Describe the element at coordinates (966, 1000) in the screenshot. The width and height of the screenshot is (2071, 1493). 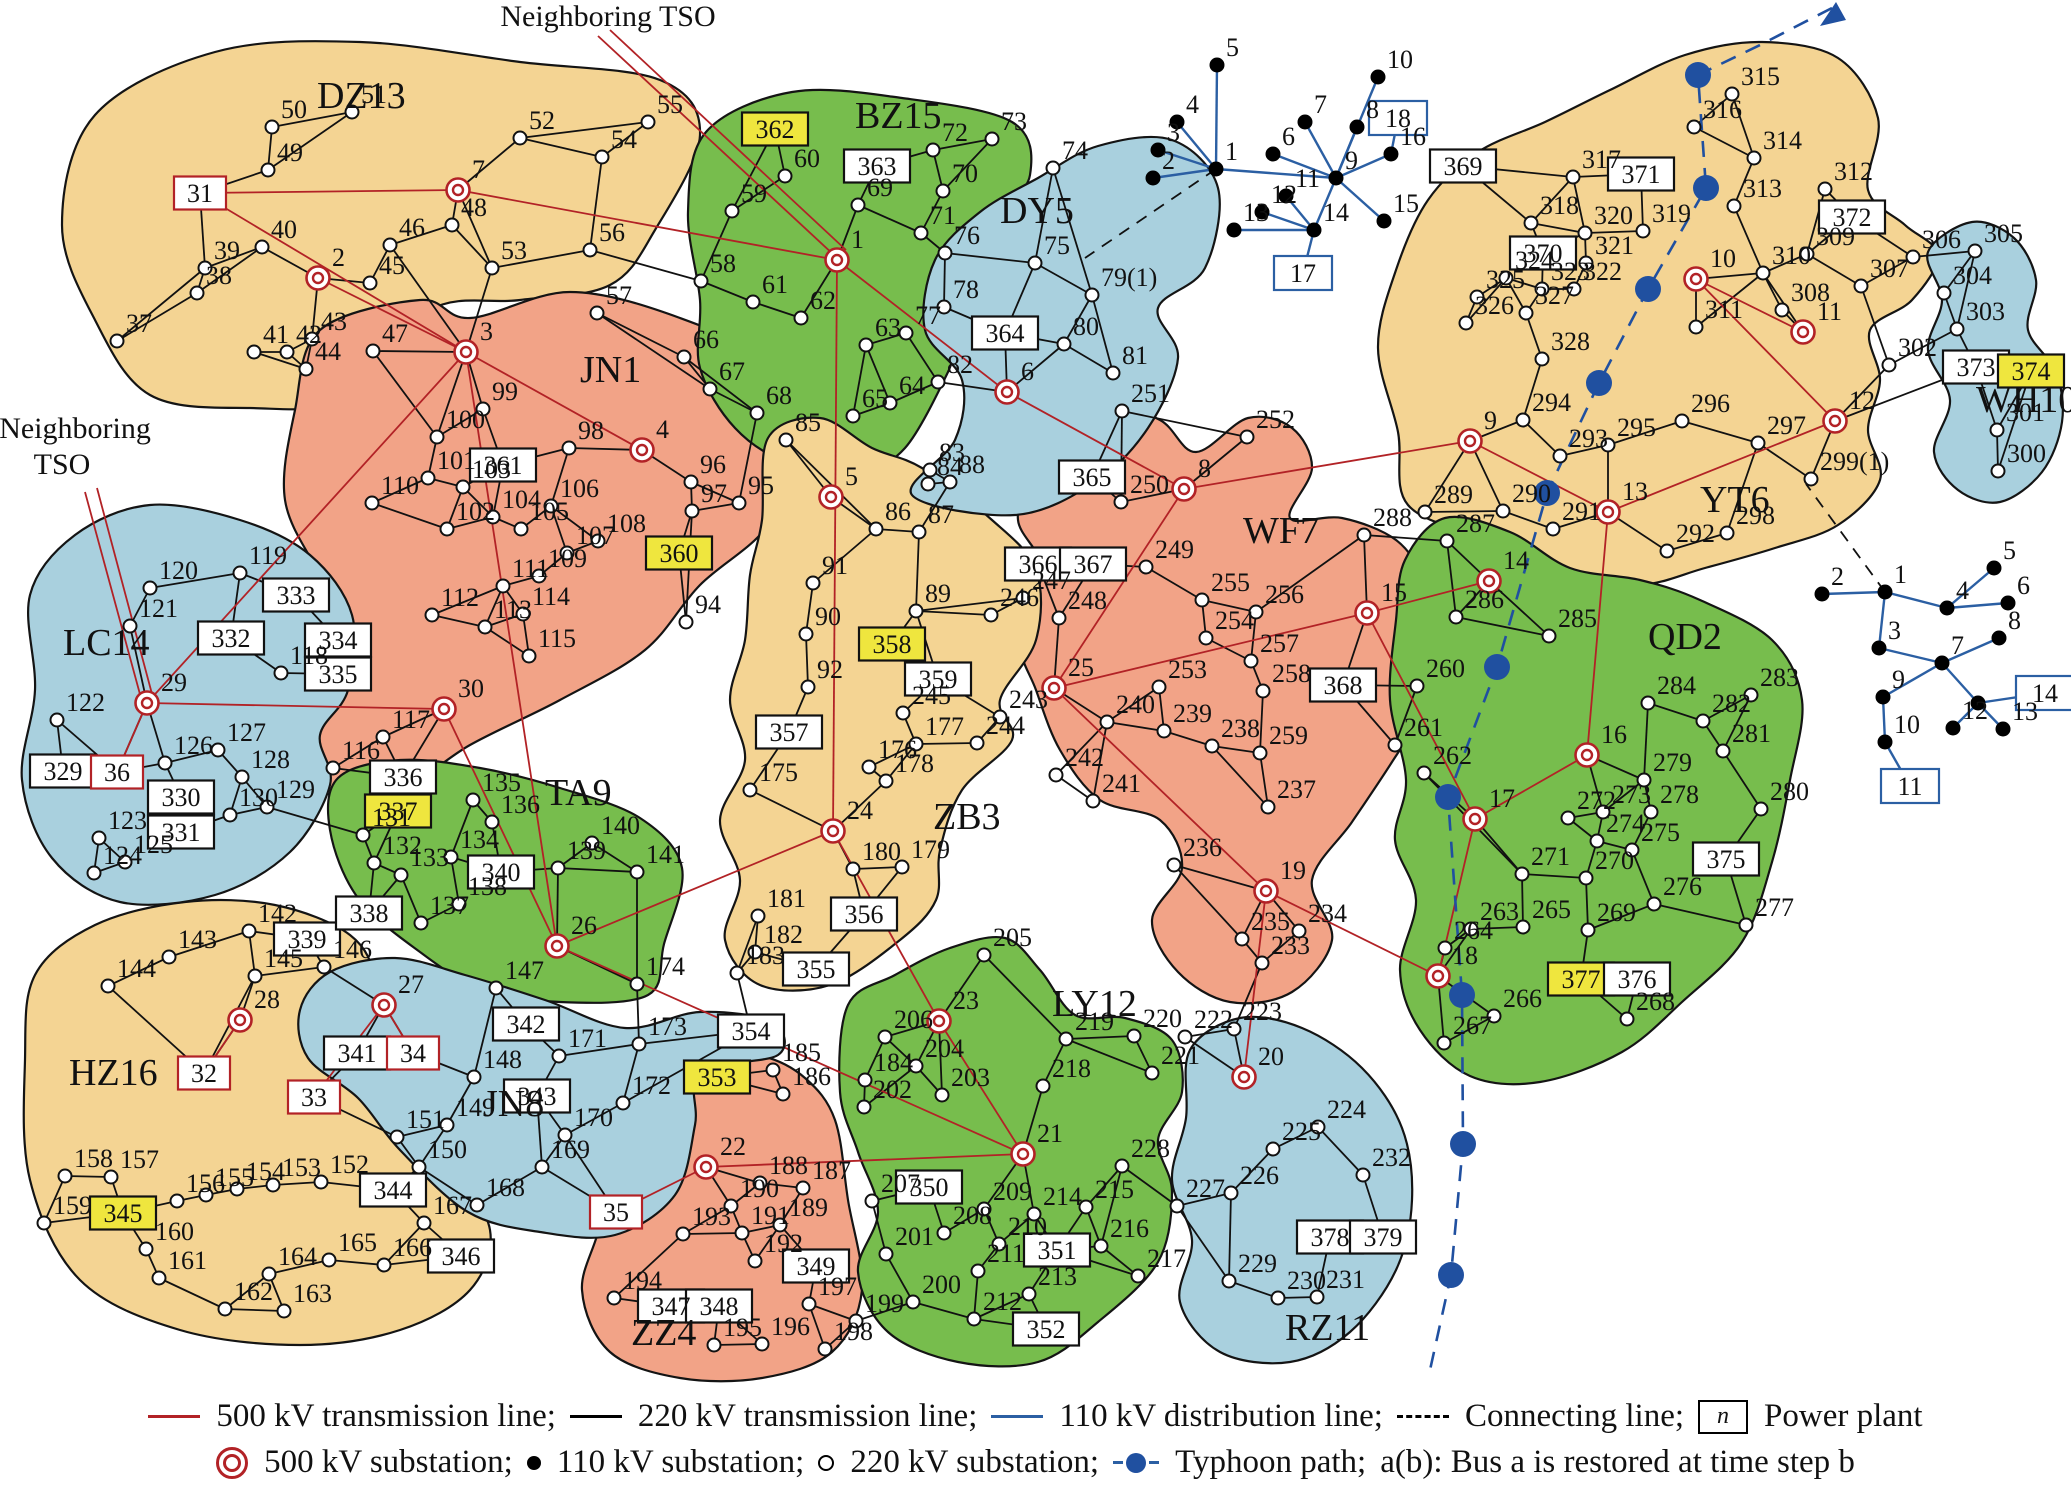
I see `LY12-bus-label-23: 23` at that location.